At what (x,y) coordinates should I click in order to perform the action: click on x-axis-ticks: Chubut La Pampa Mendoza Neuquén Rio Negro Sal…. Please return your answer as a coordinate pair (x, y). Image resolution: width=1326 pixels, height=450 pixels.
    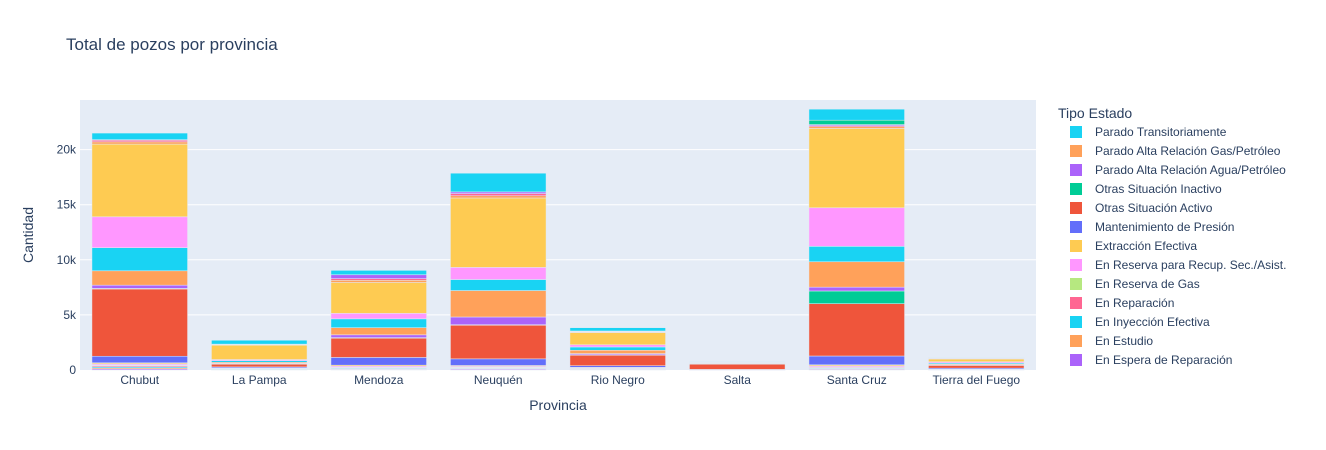
    Looking at the image, I should click on (570, 380).